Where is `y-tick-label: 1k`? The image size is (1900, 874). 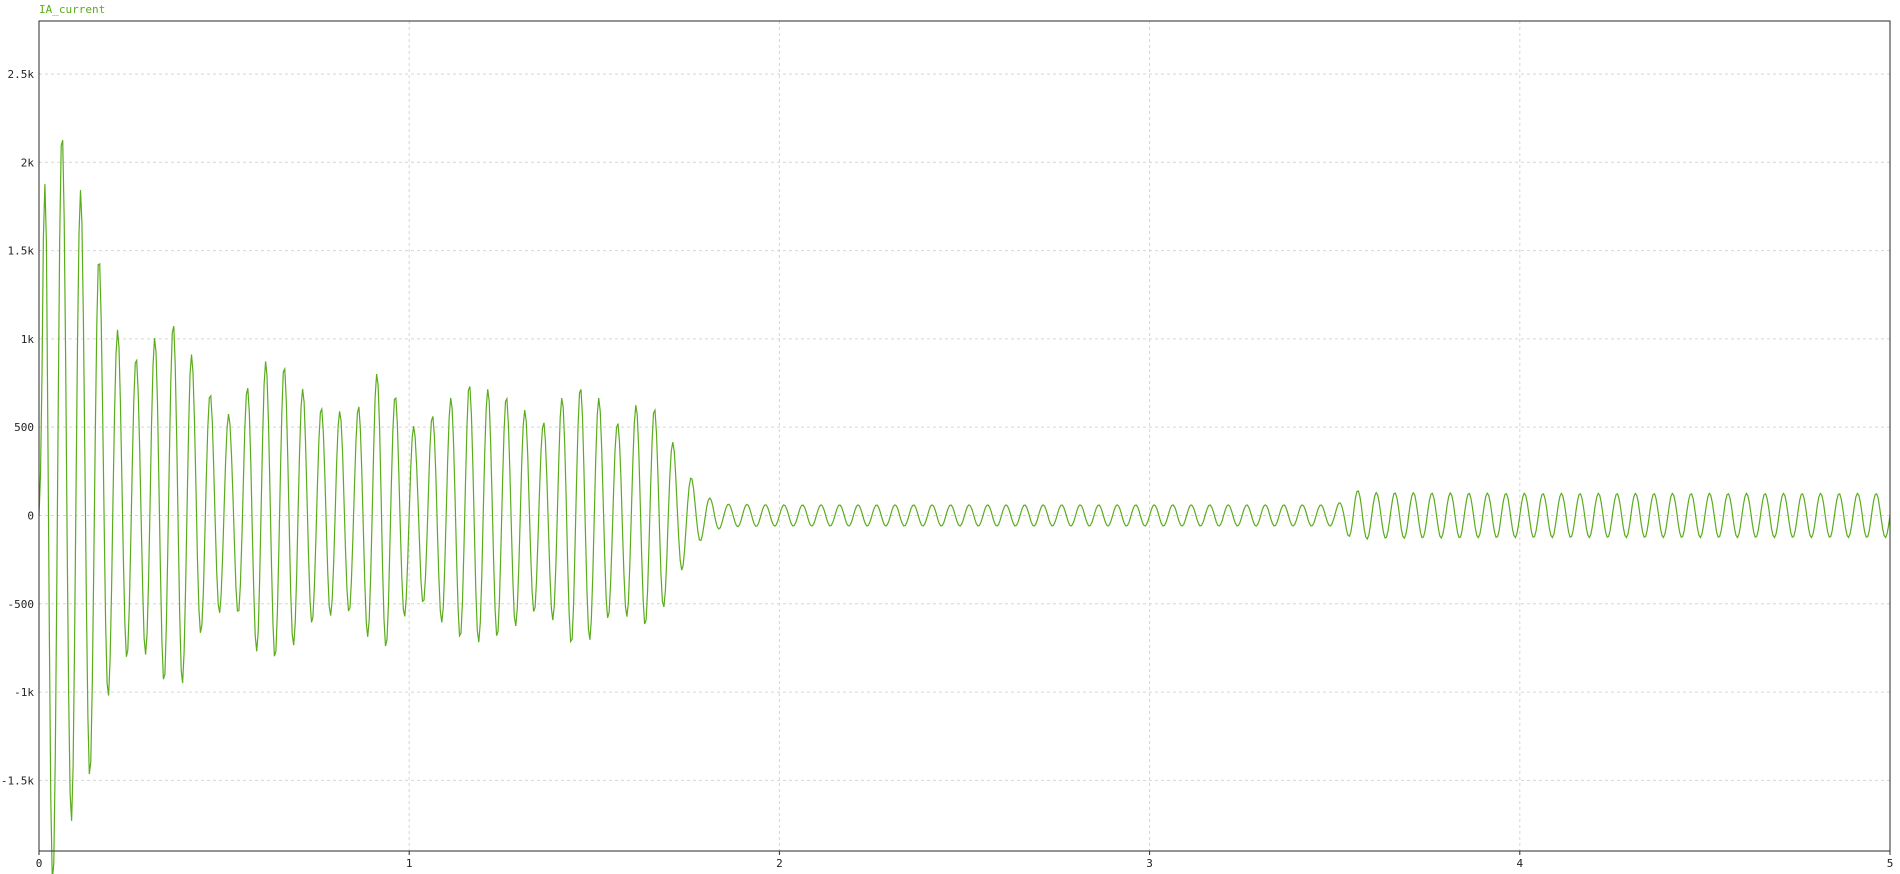 y-tick-label: 1k is located at coordinates (28, 339).